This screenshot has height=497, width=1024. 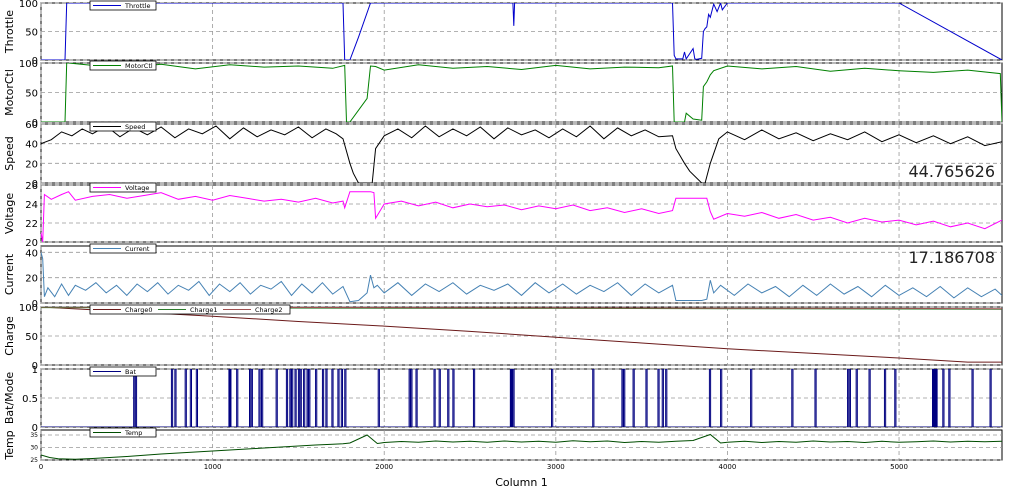 What do you see at coordinates (9, 92) in the screenshot?
I see `y-axis-label: MotorCtl` at bounding box center [9, 92].